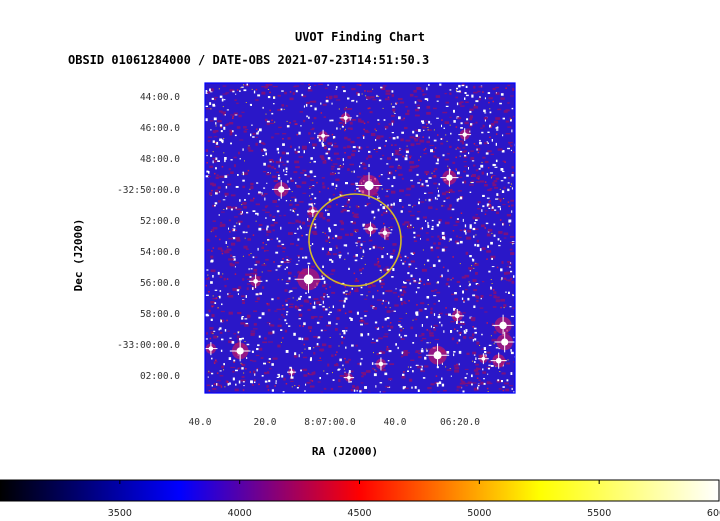 Image resolution: width=720 pixels, height=521 pixels. I want to click on colorbar-ticks: 3500 4000 4500 5000 5500 6000, so click(414, 499).